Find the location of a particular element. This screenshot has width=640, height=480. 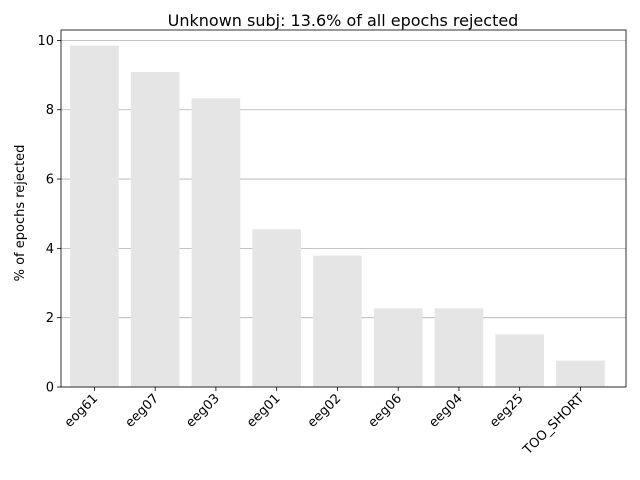

bar-eeg02 is located at coordinates (337, 321).